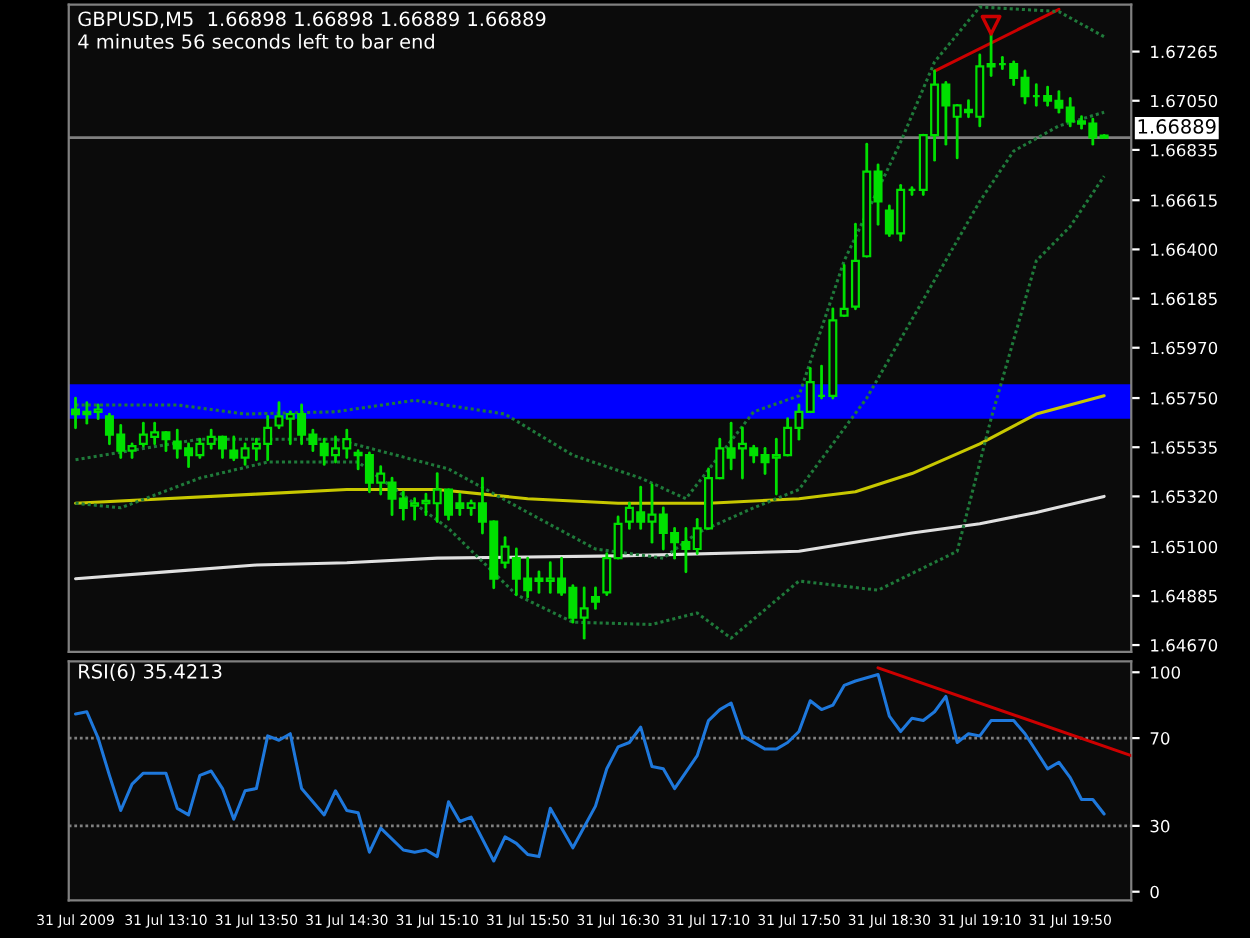  What do you see at coordinates (1160, 826) in the screenshot?
I see `y-tick-label: 30` at bounding box center [1160, 826].